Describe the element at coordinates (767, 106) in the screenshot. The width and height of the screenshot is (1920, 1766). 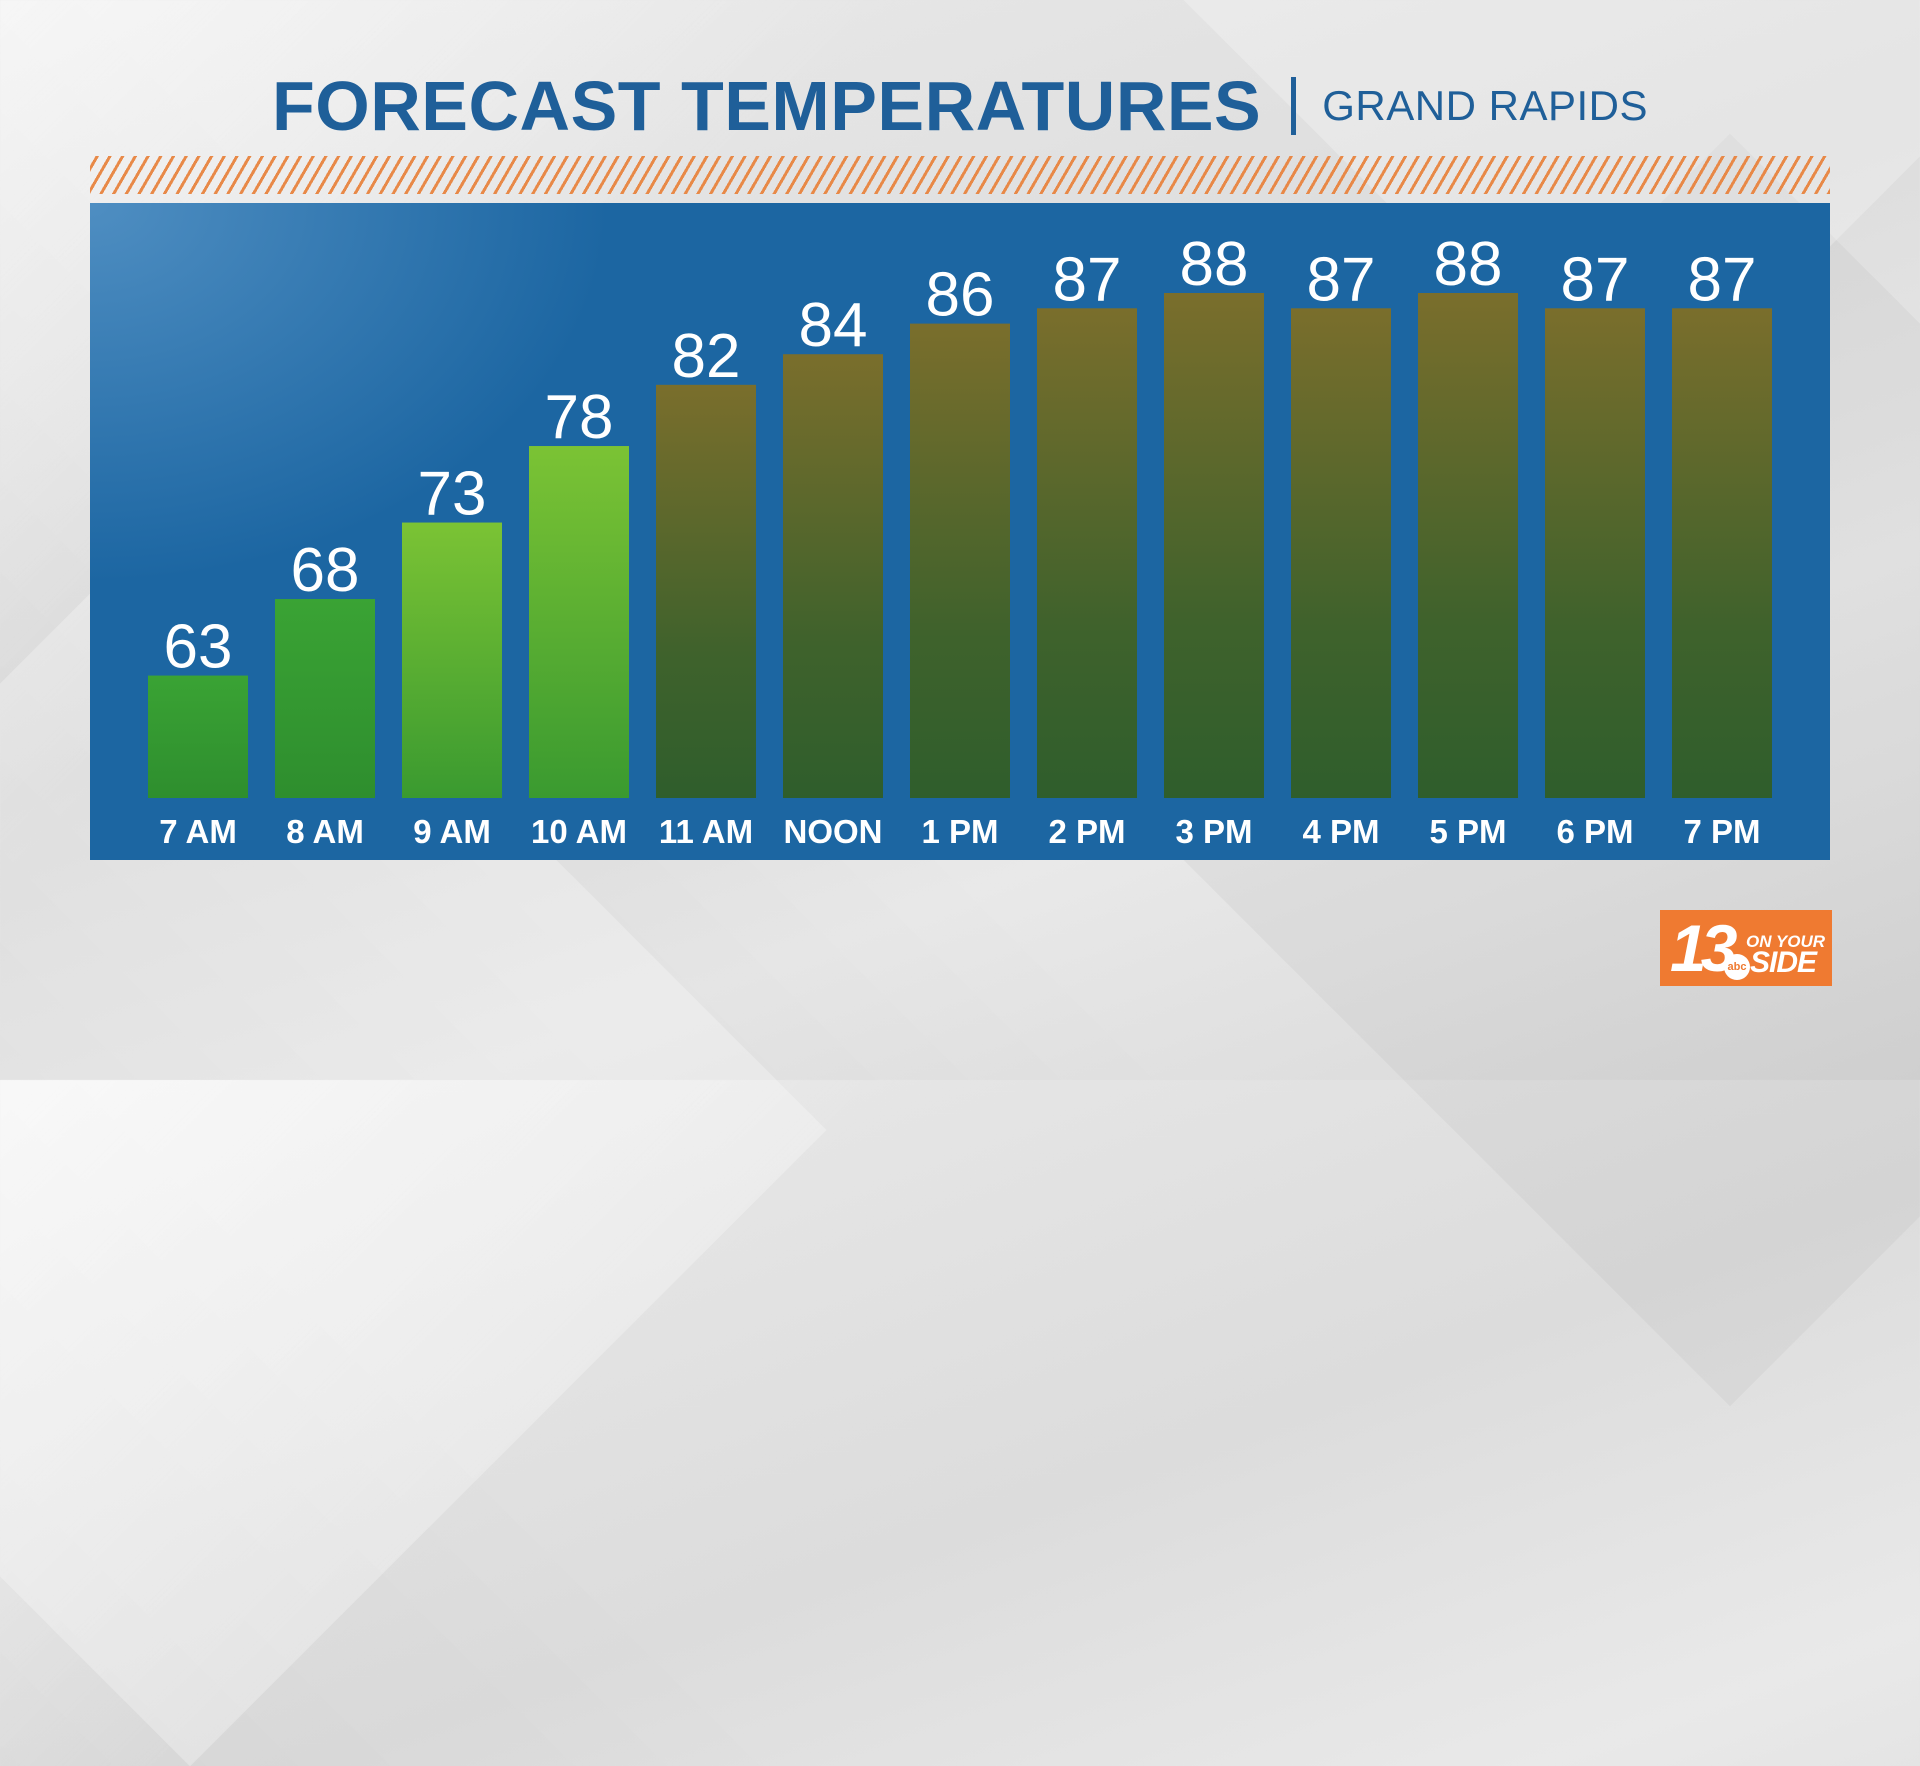
I see `chart-title: FORECAST TEMPERATURES` at that location.